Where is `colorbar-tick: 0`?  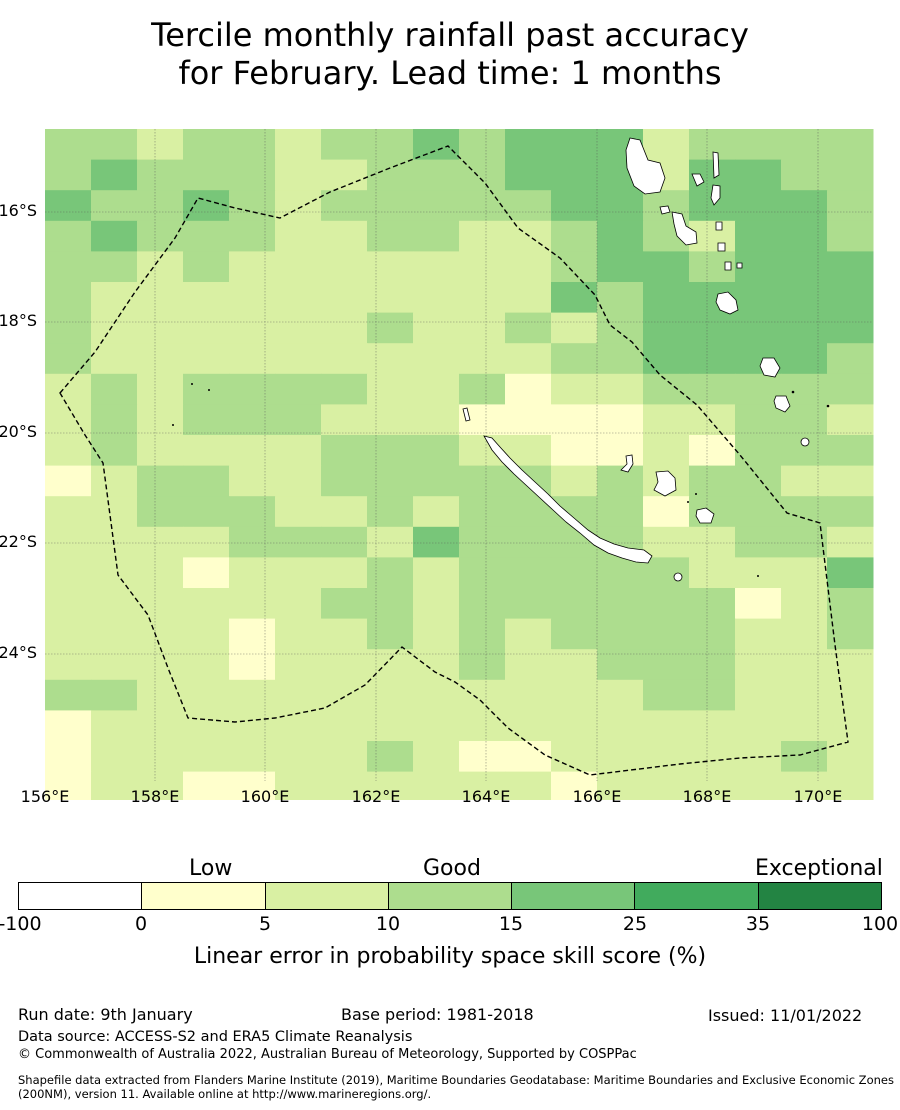
colorbar-tick: 0 is located at coordinates (141, 924).